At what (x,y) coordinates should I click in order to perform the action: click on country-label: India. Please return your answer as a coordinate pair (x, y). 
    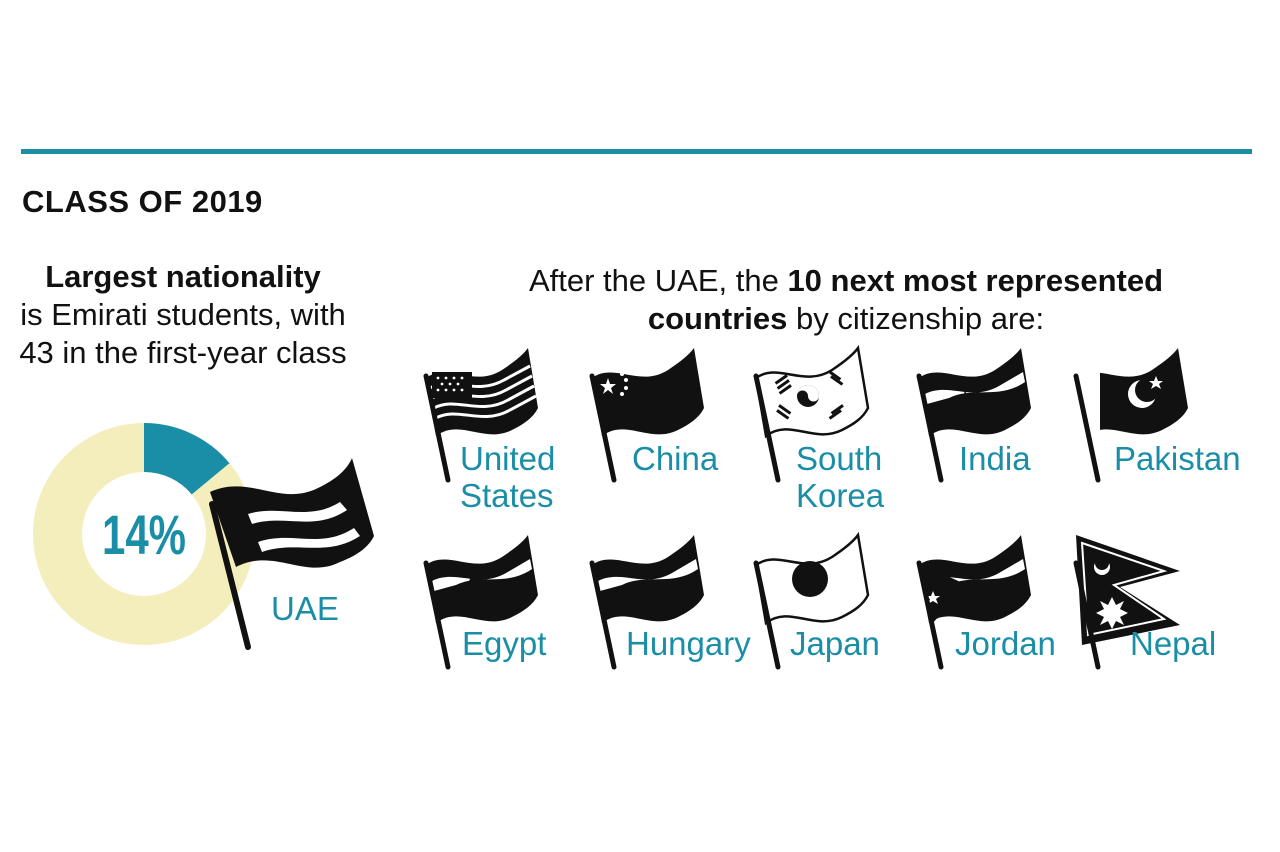
    Looking at the image, I should click on (995, 458).